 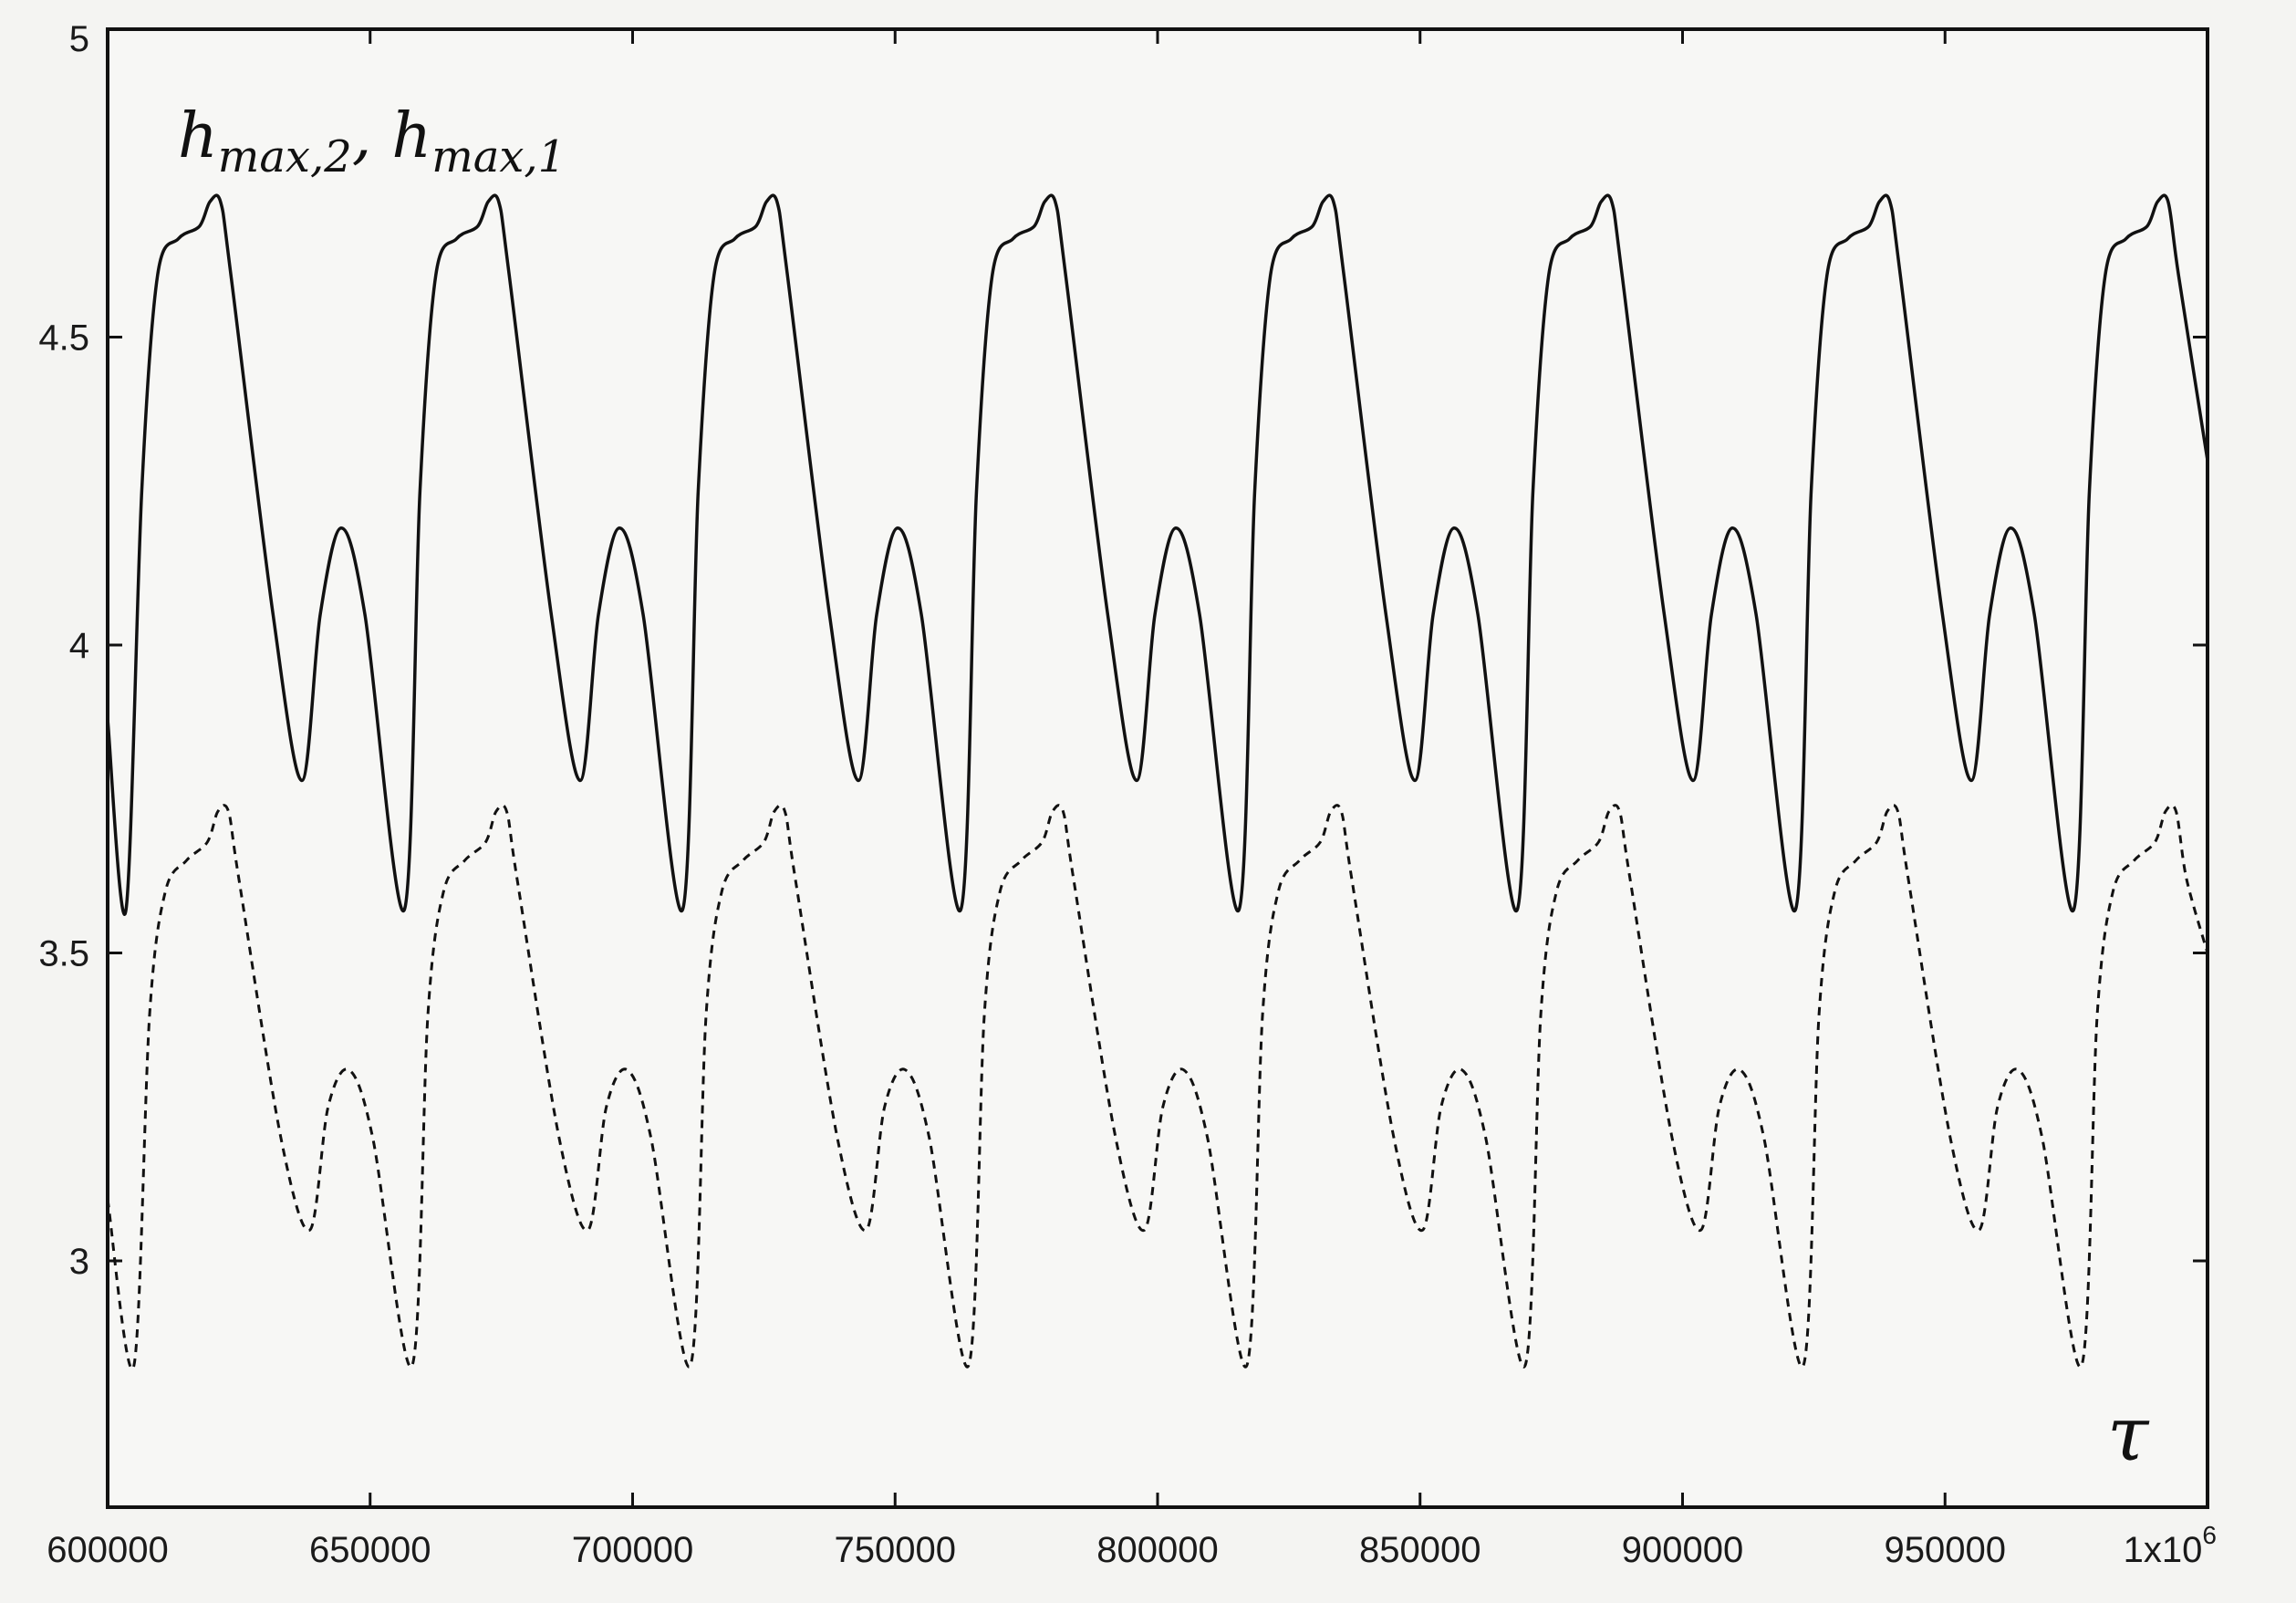 What do you see at coordinates (1419, 1550) in the screenshot?
I see `x-tick-label-5: 850000` at bounding box center [1419, 1550].